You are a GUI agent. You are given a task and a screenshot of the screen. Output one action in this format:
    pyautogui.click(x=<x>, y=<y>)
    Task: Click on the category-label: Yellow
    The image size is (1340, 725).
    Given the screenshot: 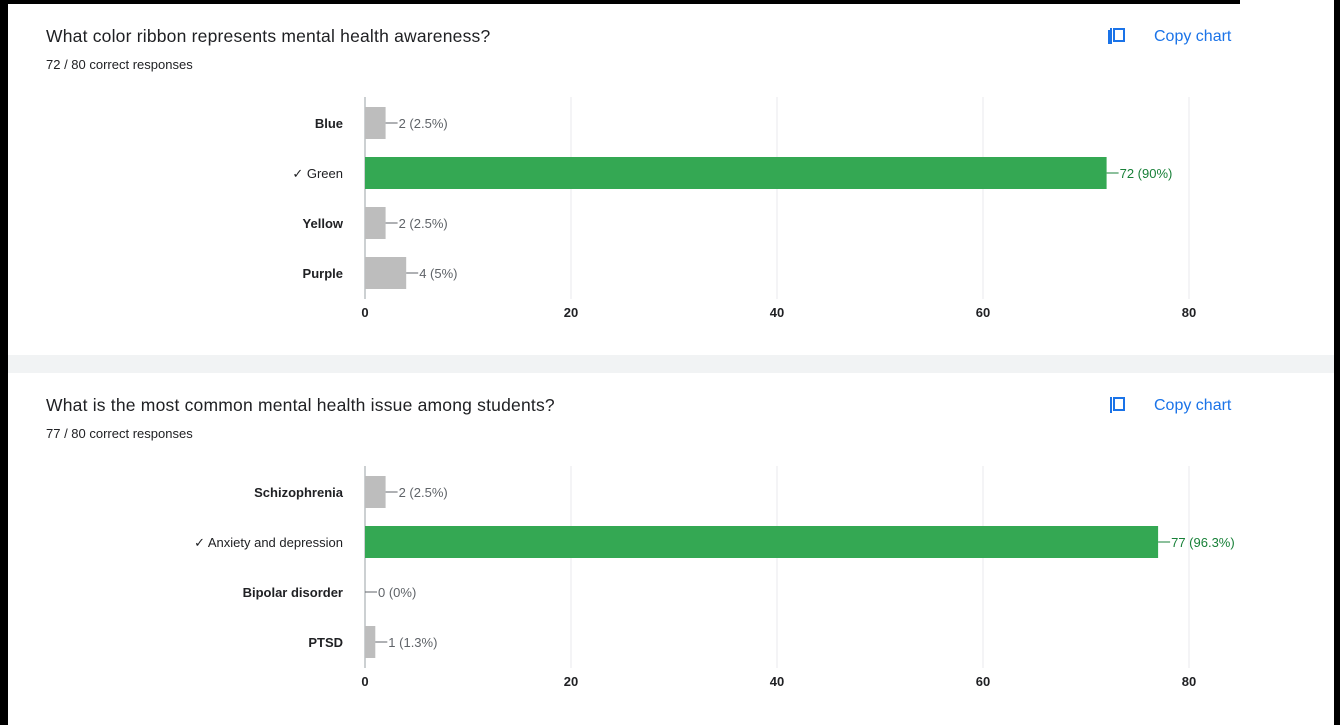 What is the action you would take?
    pyautogui.click(x=323, y=223)
    